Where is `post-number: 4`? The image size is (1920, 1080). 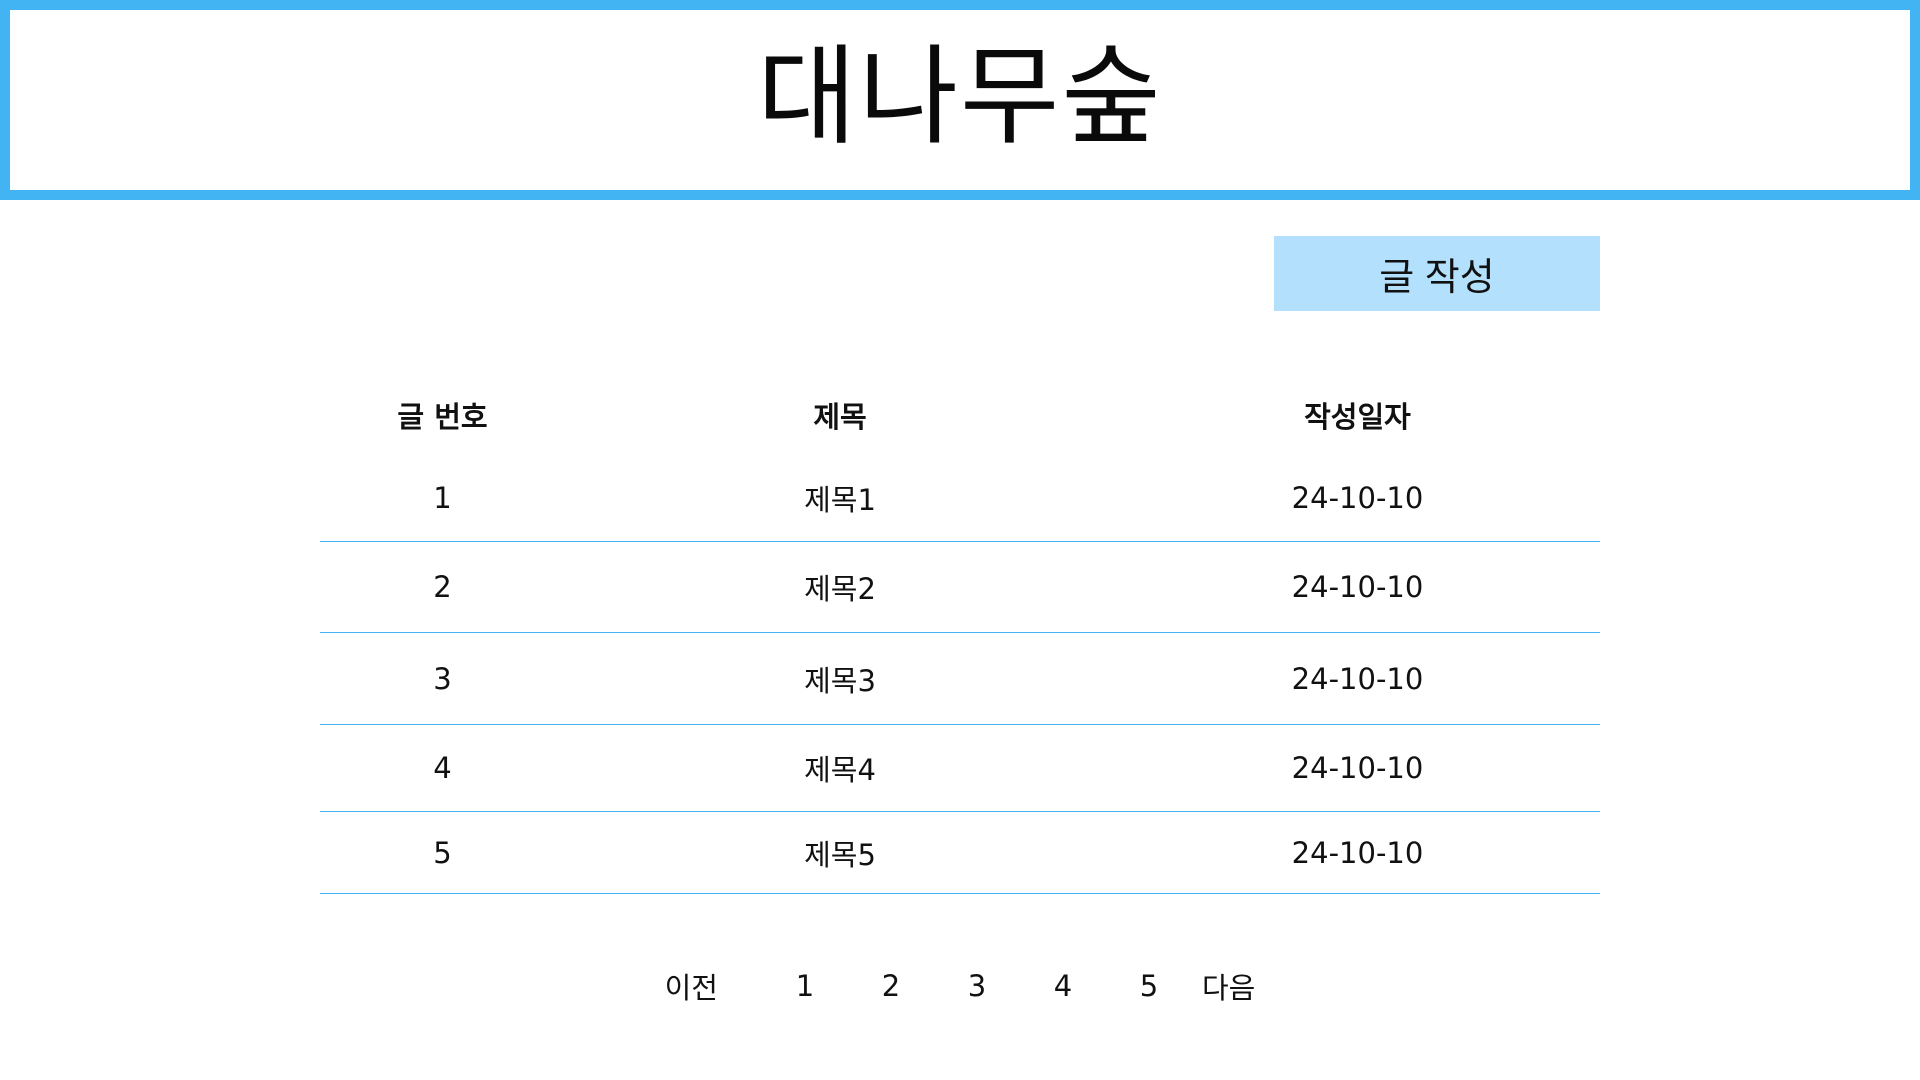 post-number: 4 is located at coordinates (442, 768).